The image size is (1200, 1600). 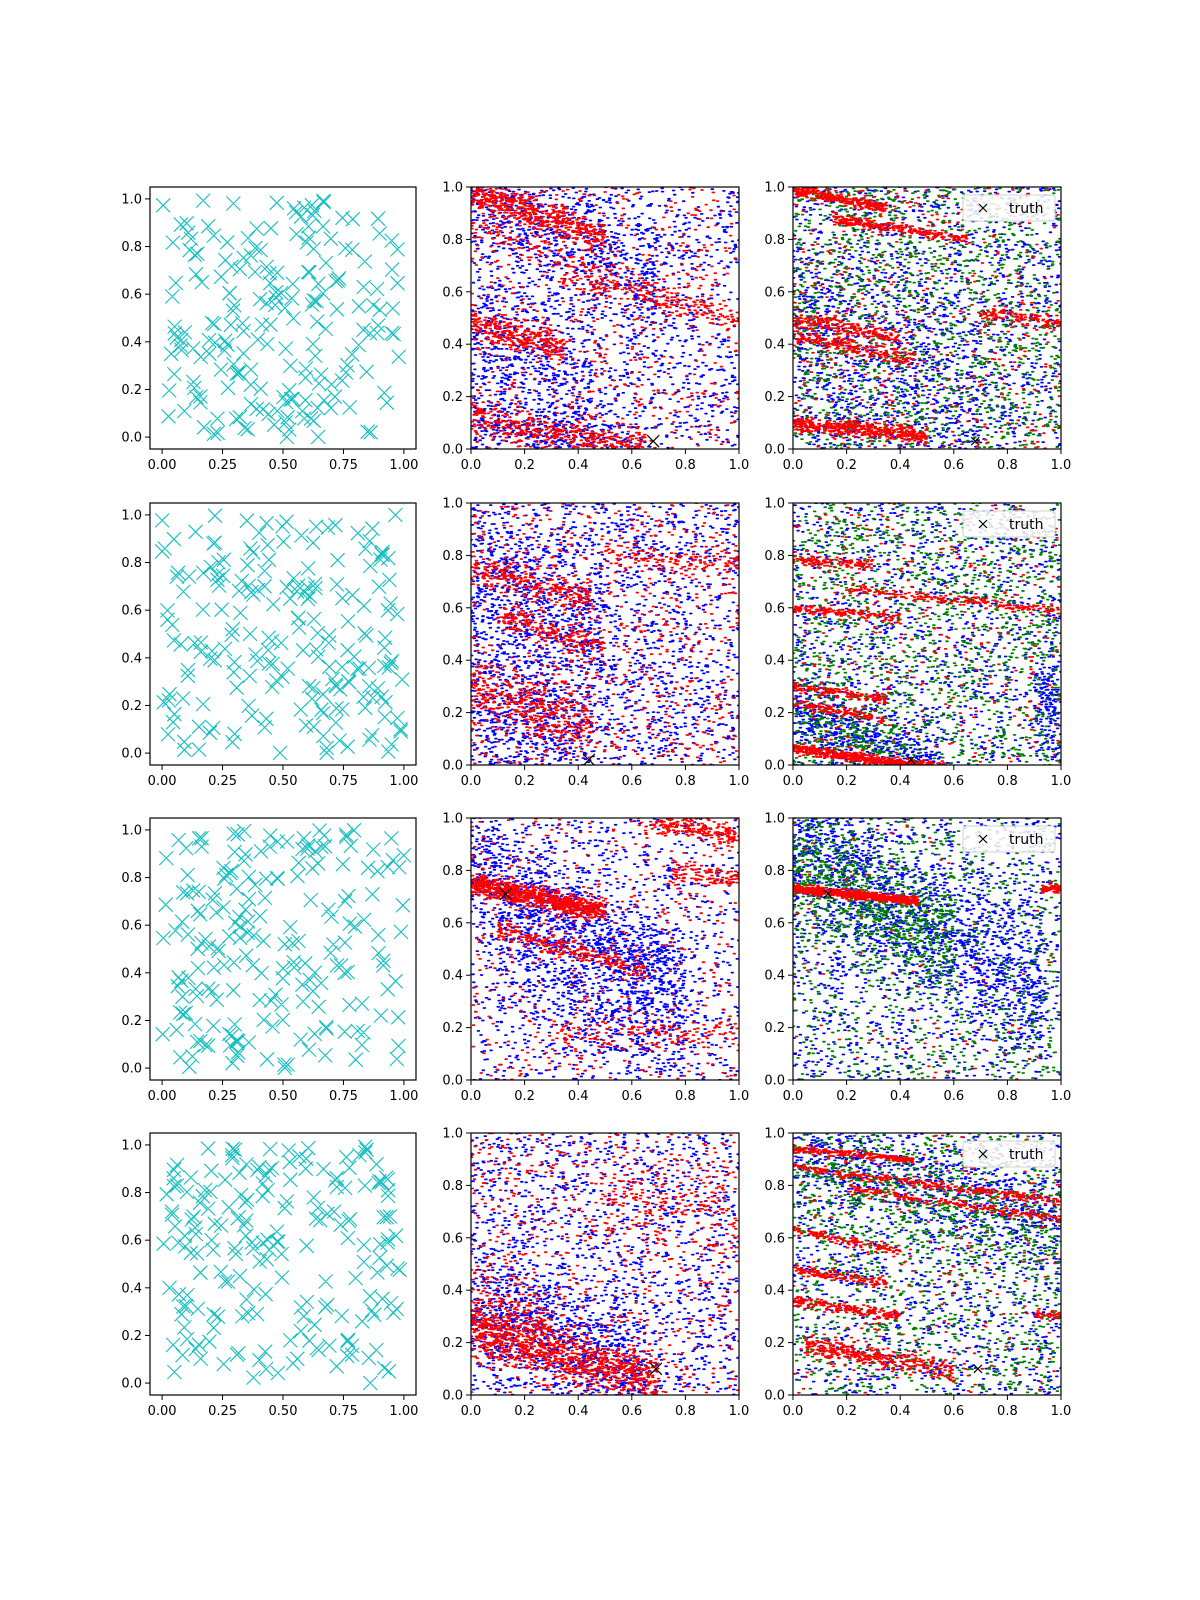 I want to click on subplot-r1-c2: 0.0 0.2 0.4 0.6 0.8 1.0 0.0 0.2 0.4 0.6 0.8 1.0, so click(x=595, y=327).